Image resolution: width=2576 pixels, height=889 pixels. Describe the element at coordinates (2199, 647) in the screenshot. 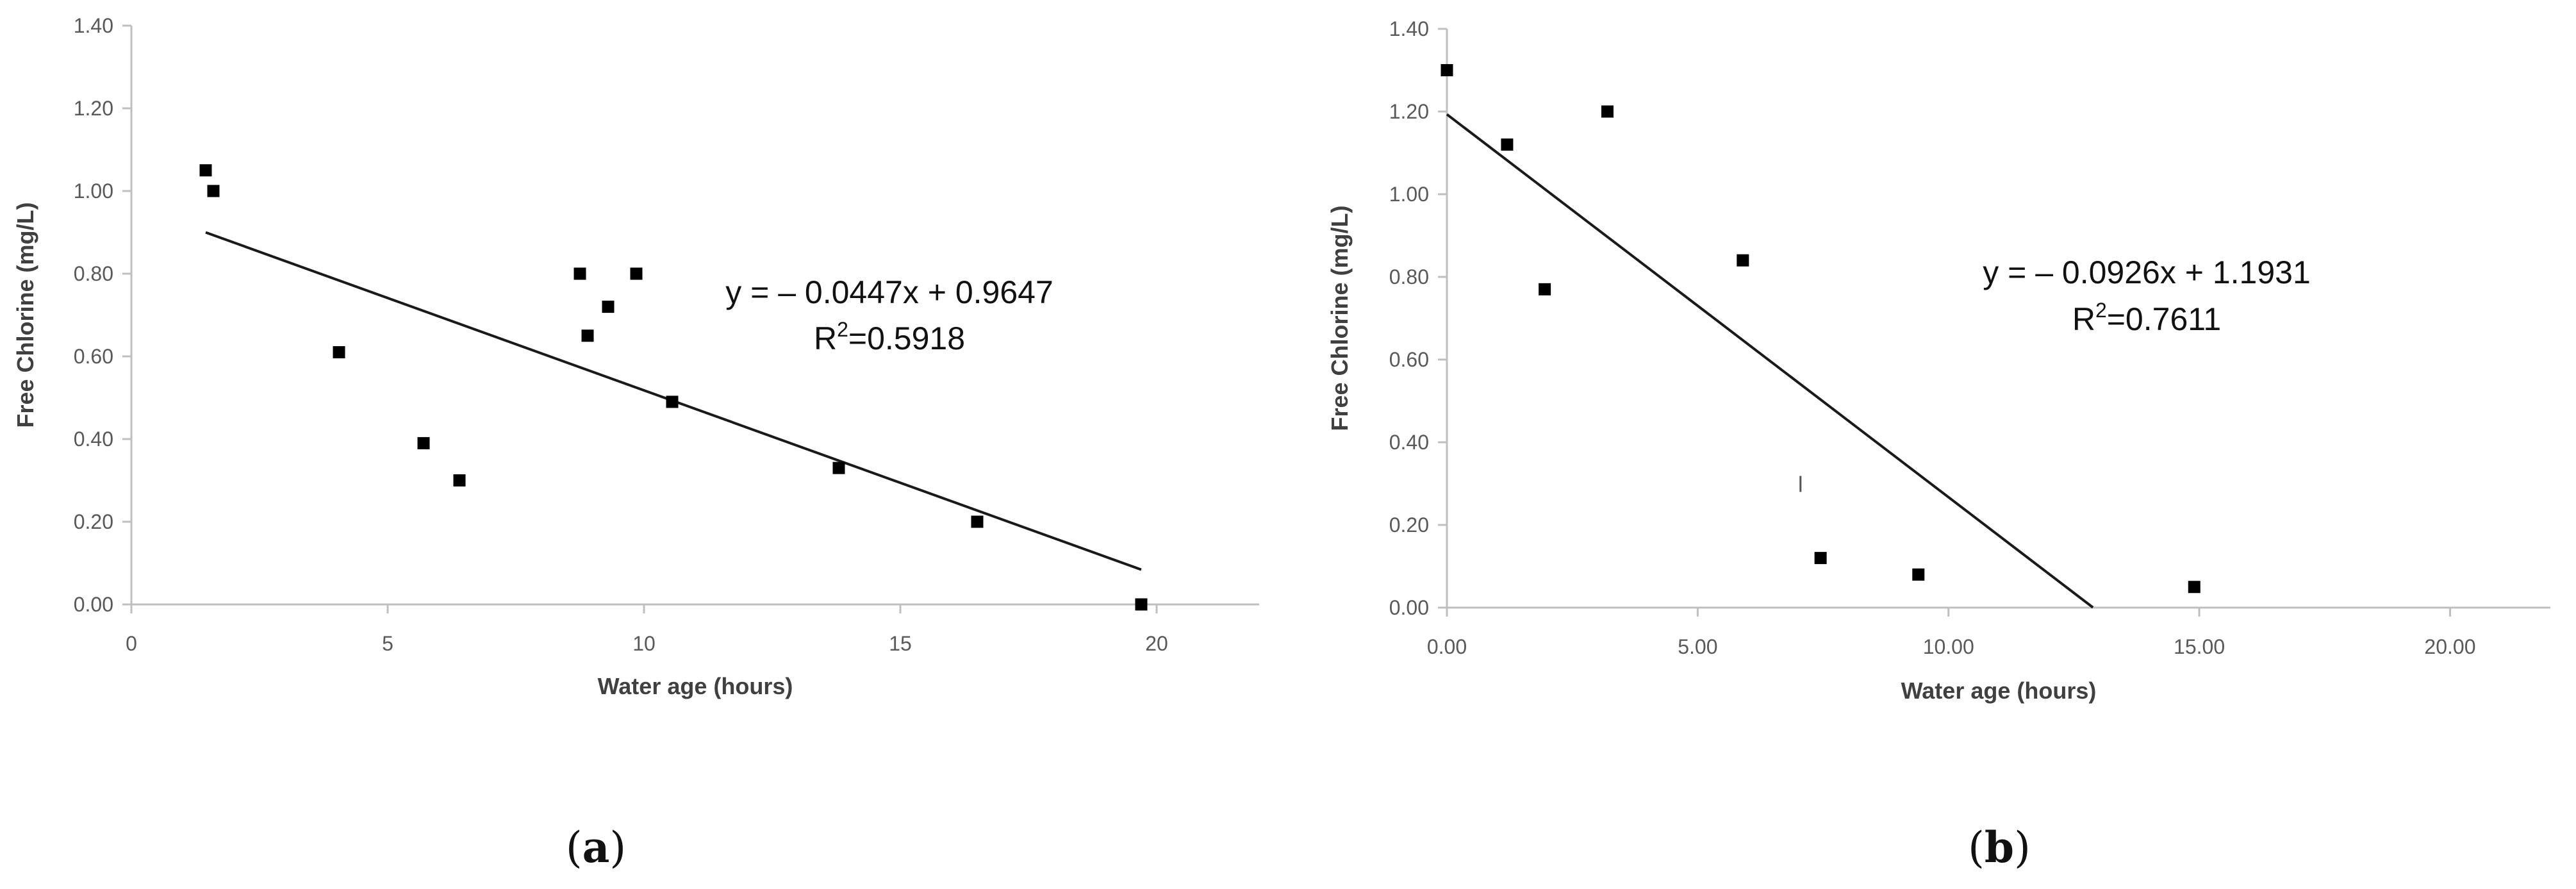

I see `panel-b-x-tick-label: 15.00` at that location.